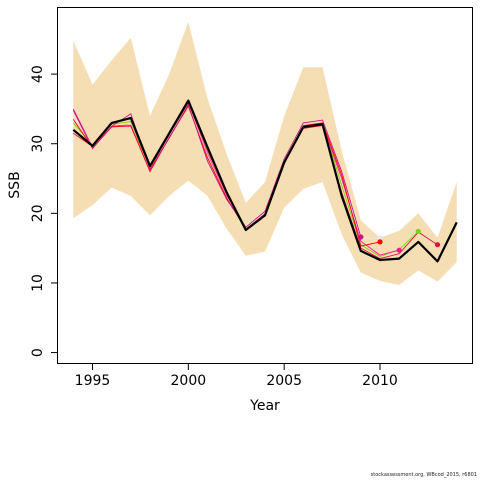 Image resolution: width=480 pixels, height=480 pixels. What do you see at coordinates (15, 184) in the screenshot?
I see `y-axis-title: SSB` at bounding box center [15, 184].